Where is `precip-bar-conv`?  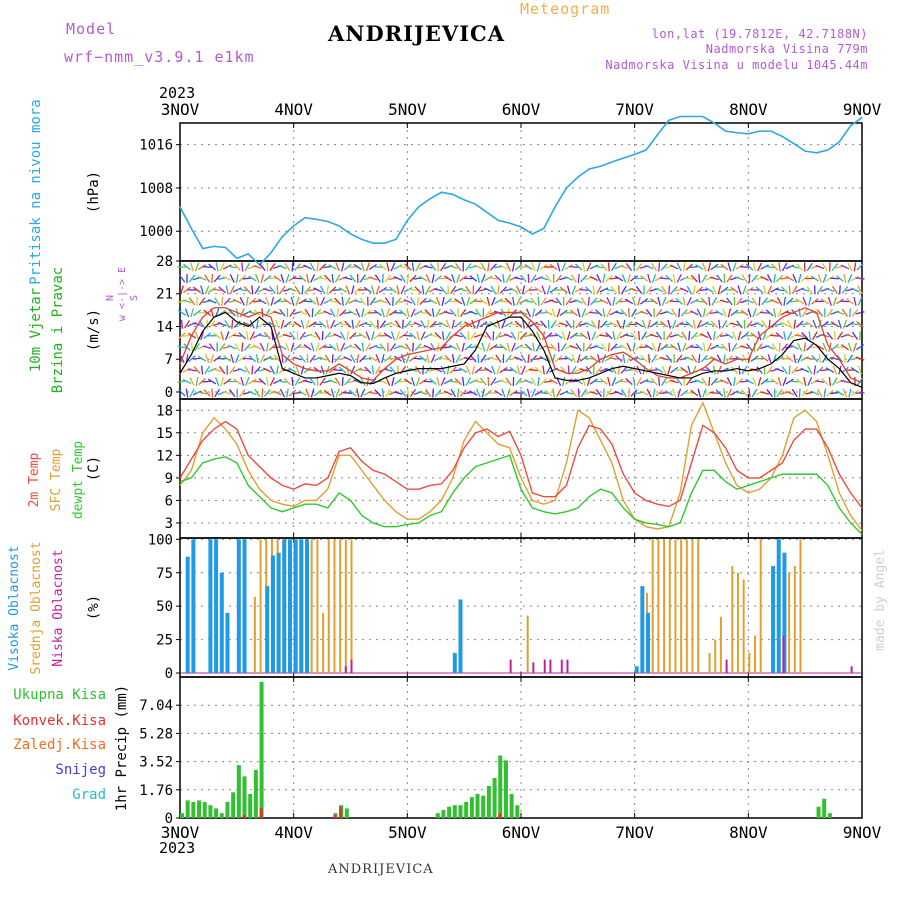
precip-bar-conv is located at coordinates (335, 816).